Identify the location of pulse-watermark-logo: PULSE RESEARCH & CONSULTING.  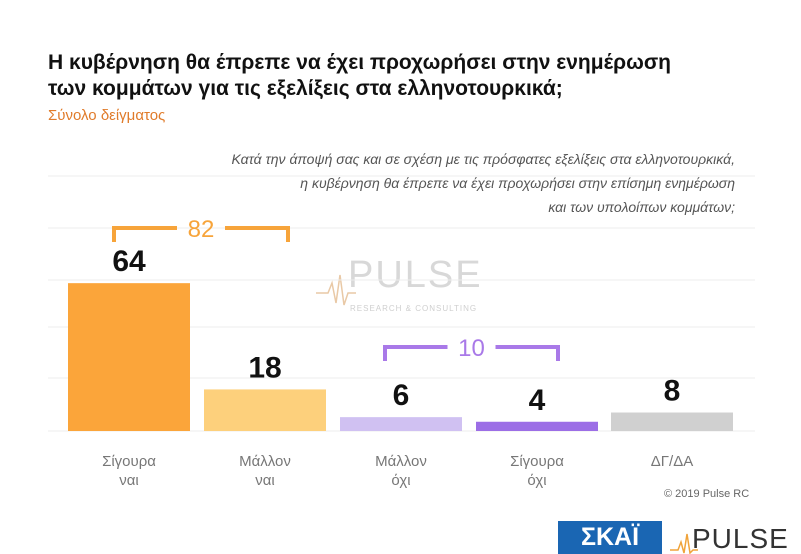
(399, 284).